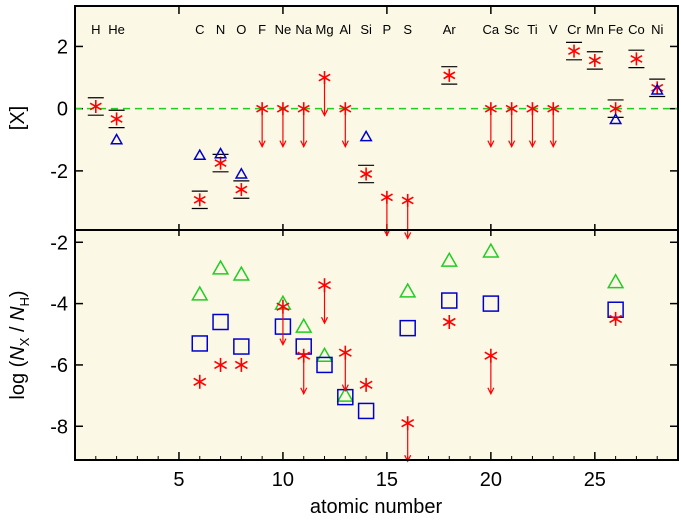 The height and width of the screenshot is (524, 681). What do you see at coordinates (283, 29) in the screenshot?
I see `element-label: Ne` at bounding box center [283, 29].